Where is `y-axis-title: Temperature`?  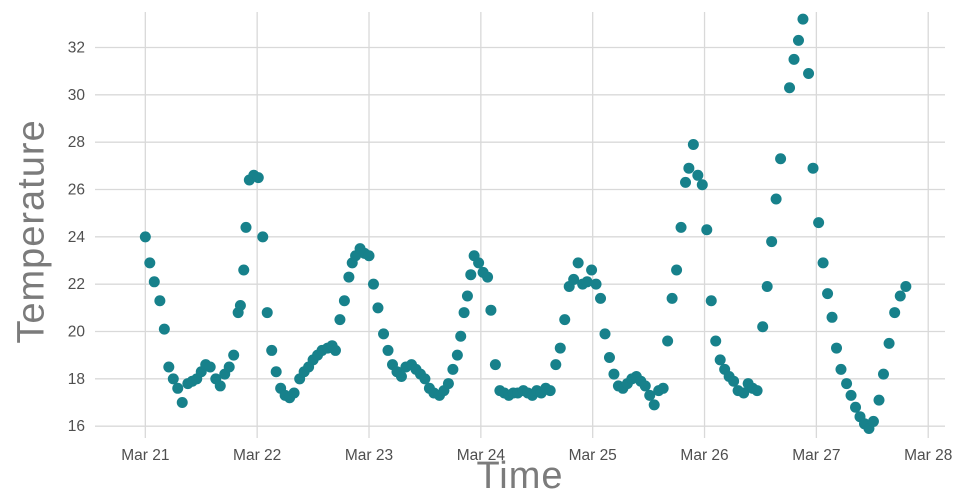 y-axis-title: Temperature is located at coordinates (31, 231).